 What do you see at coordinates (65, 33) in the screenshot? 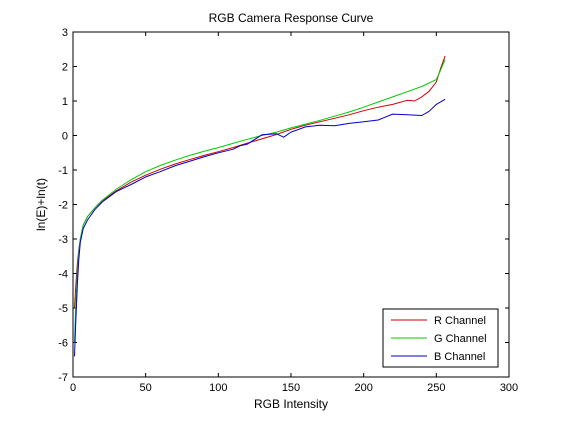
I see `y-tick-label: 3` at bounding box center [65, 33].